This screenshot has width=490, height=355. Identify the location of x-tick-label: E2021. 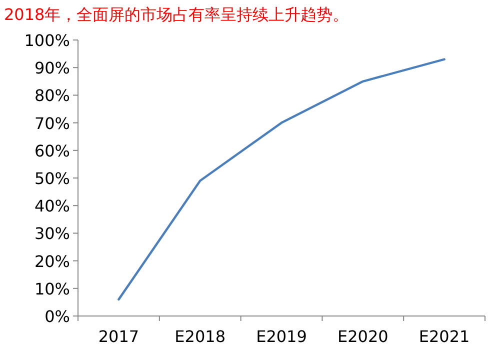
(444, 336).